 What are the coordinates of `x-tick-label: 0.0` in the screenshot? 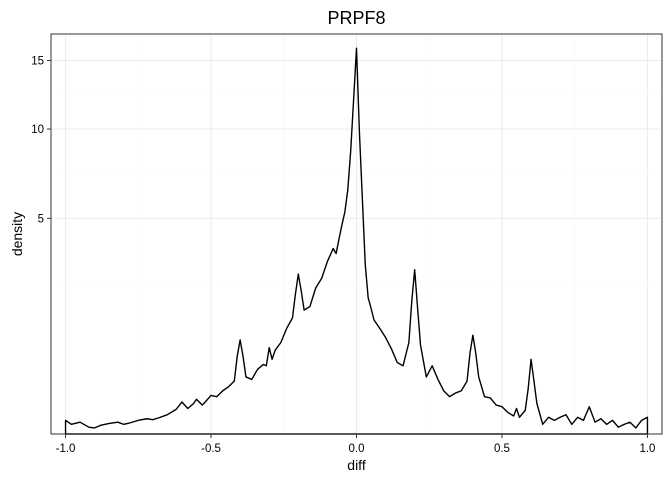 It's located at (357, 449).